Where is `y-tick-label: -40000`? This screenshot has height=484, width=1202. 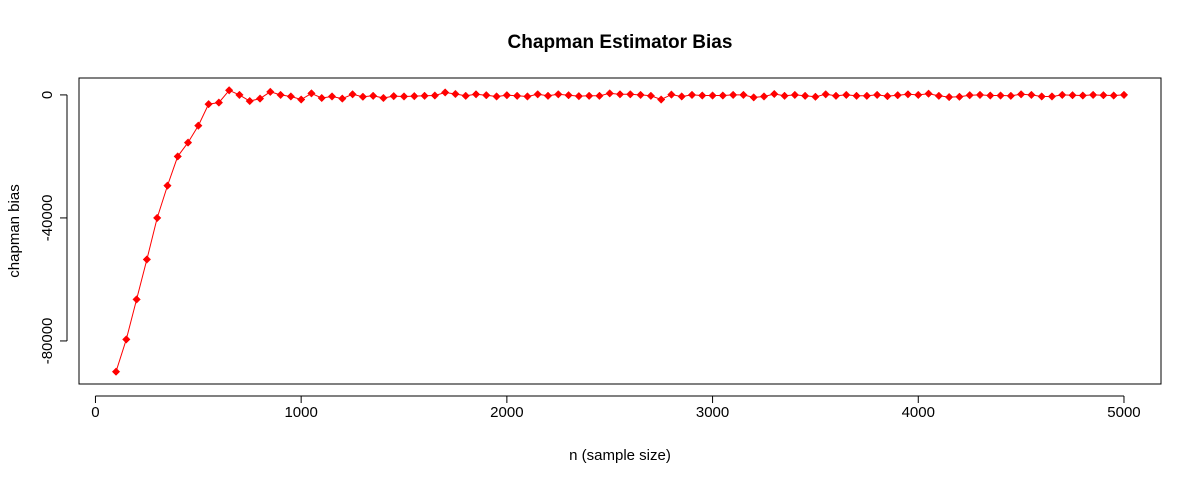 y-tick-label: -40000 is located at coordinates (47, 218).